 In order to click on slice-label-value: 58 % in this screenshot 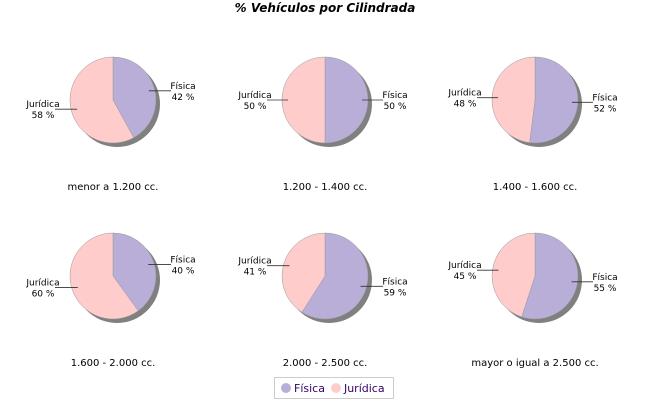, I will do `click(43, 116)`.